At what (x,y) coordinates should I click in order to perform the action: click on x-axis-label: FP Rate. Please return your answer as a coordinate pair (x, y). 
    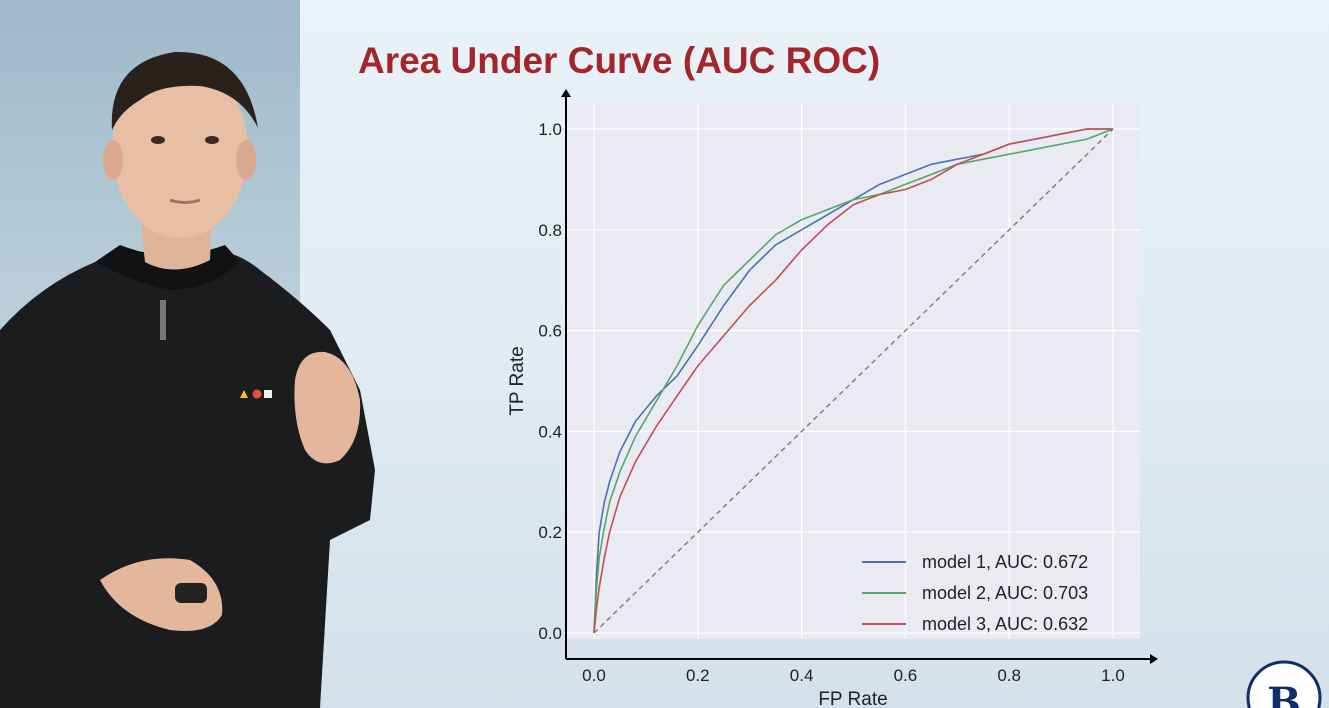
    Looking at the image, I should click on (852, 698).